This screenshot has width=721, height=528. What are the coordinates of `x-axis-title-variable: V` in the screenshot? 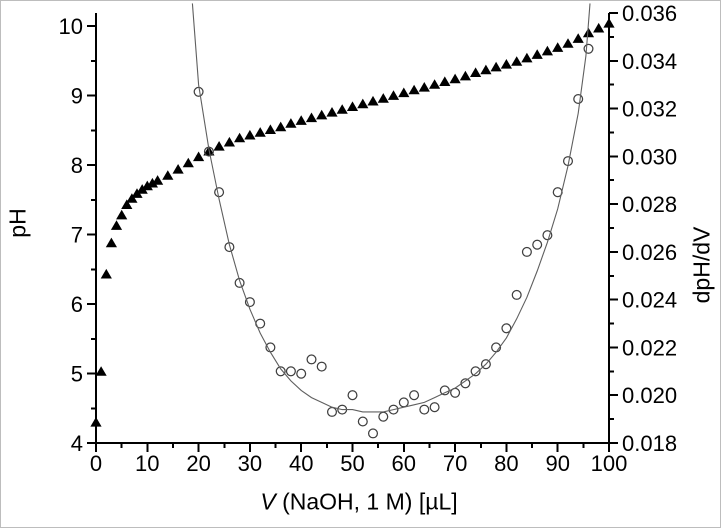 It's located at (268, 501).